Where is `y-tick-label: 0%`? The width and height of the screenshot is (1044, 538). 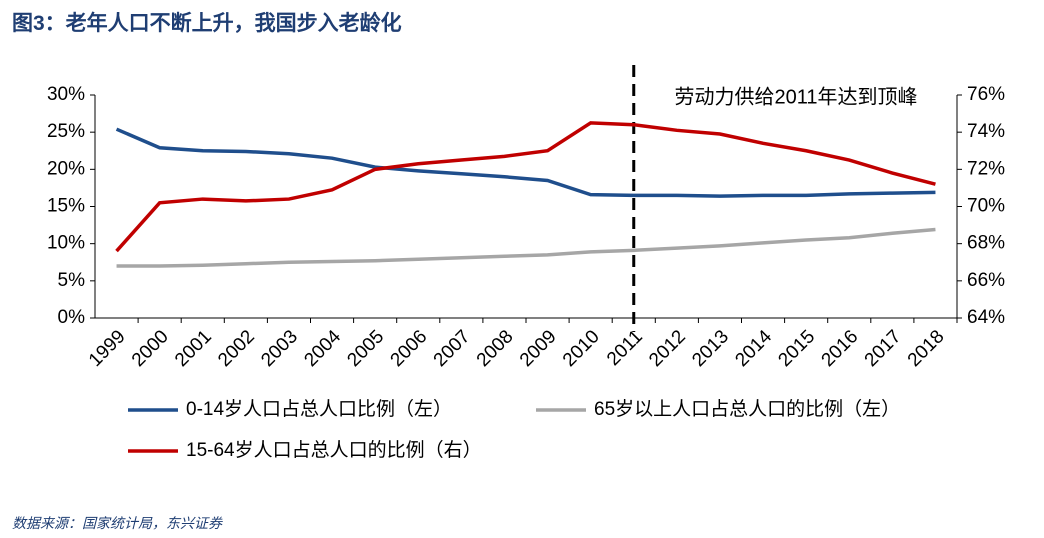
y-tick-label: 0% is located at coordinates (72, 317).